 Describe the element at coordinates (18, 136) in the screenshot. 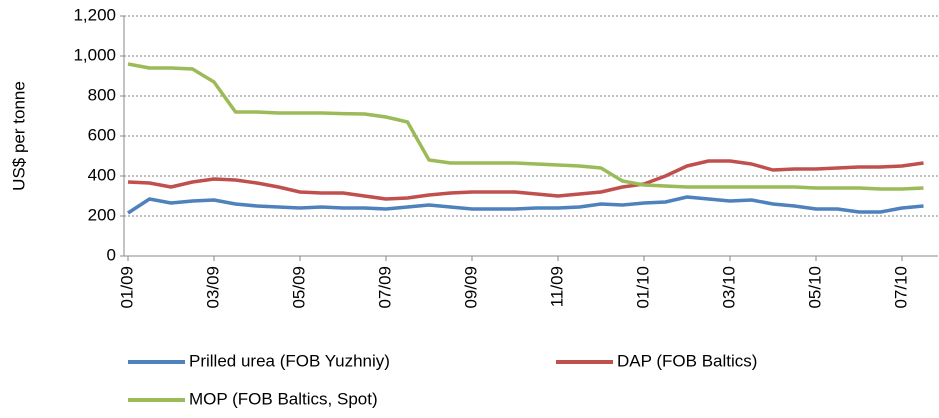

I see `y-axis-label: US$ per tonne` at that location.